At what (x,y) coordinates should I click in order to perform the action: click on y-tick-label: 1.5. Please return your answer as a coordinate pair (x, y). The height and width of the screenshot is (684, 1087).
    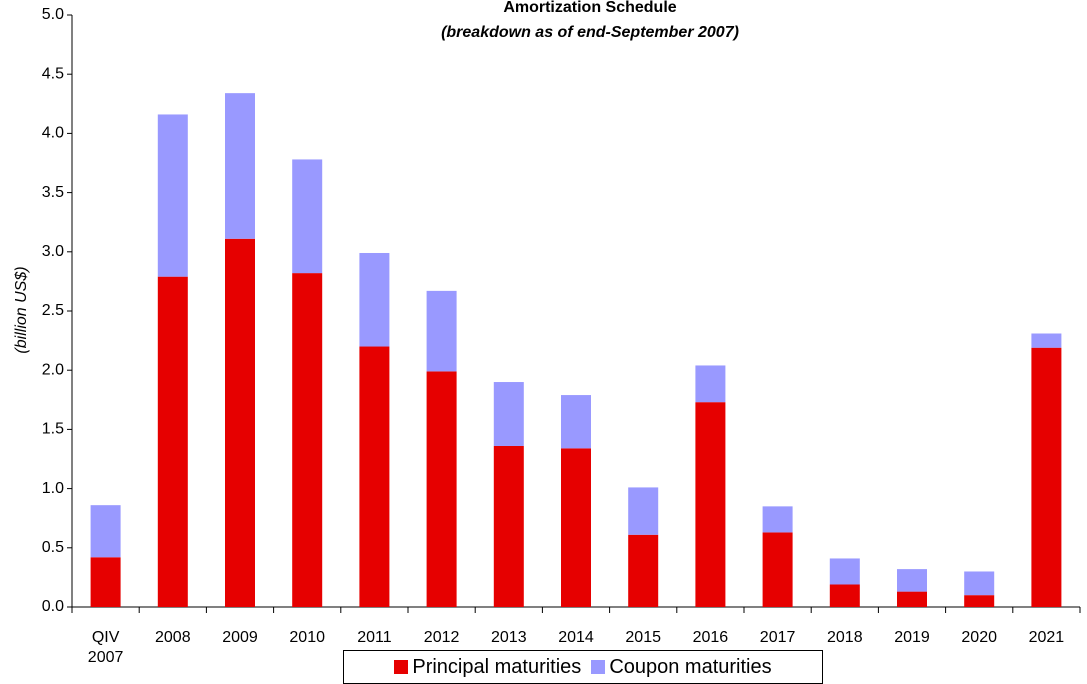
    Looking at the image, I should click on (53, 429).